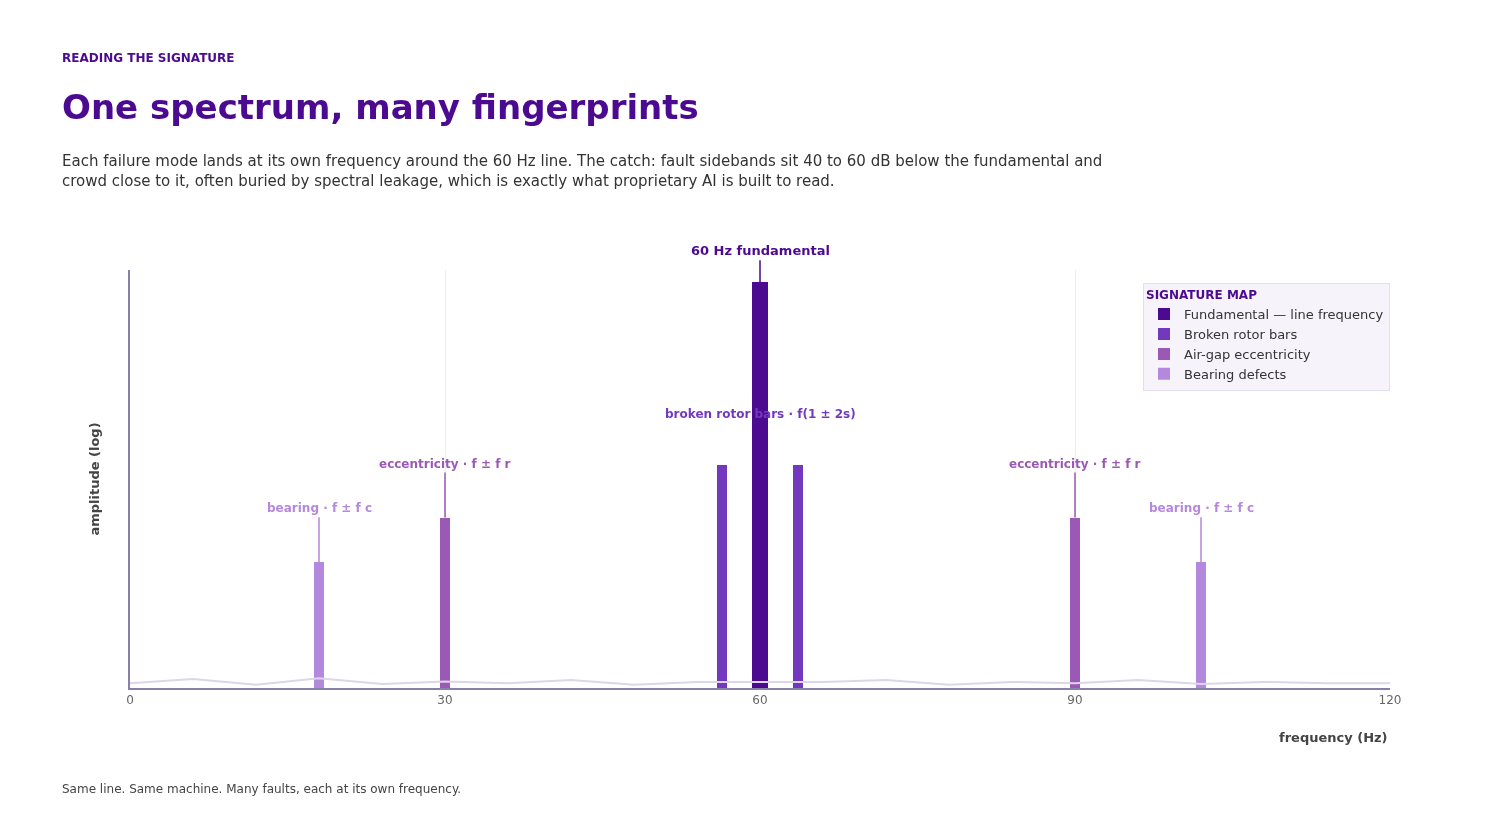 The height and width of the screenshot is (820, 1500). What do you see at coordinates (445, 700) in the screenshot?
I see `x-tick-label: 30` at bounding box center [445, 700].